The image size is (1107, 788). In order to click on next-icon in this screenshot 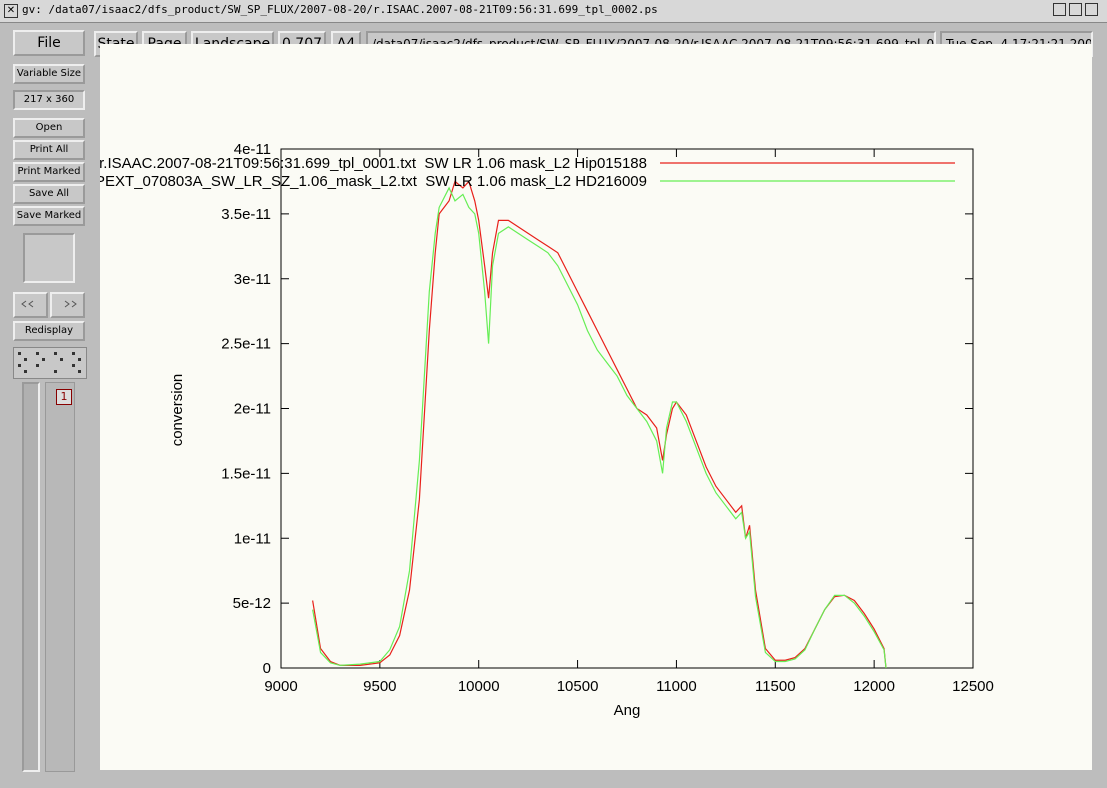, I will do `click(70, 304)`.